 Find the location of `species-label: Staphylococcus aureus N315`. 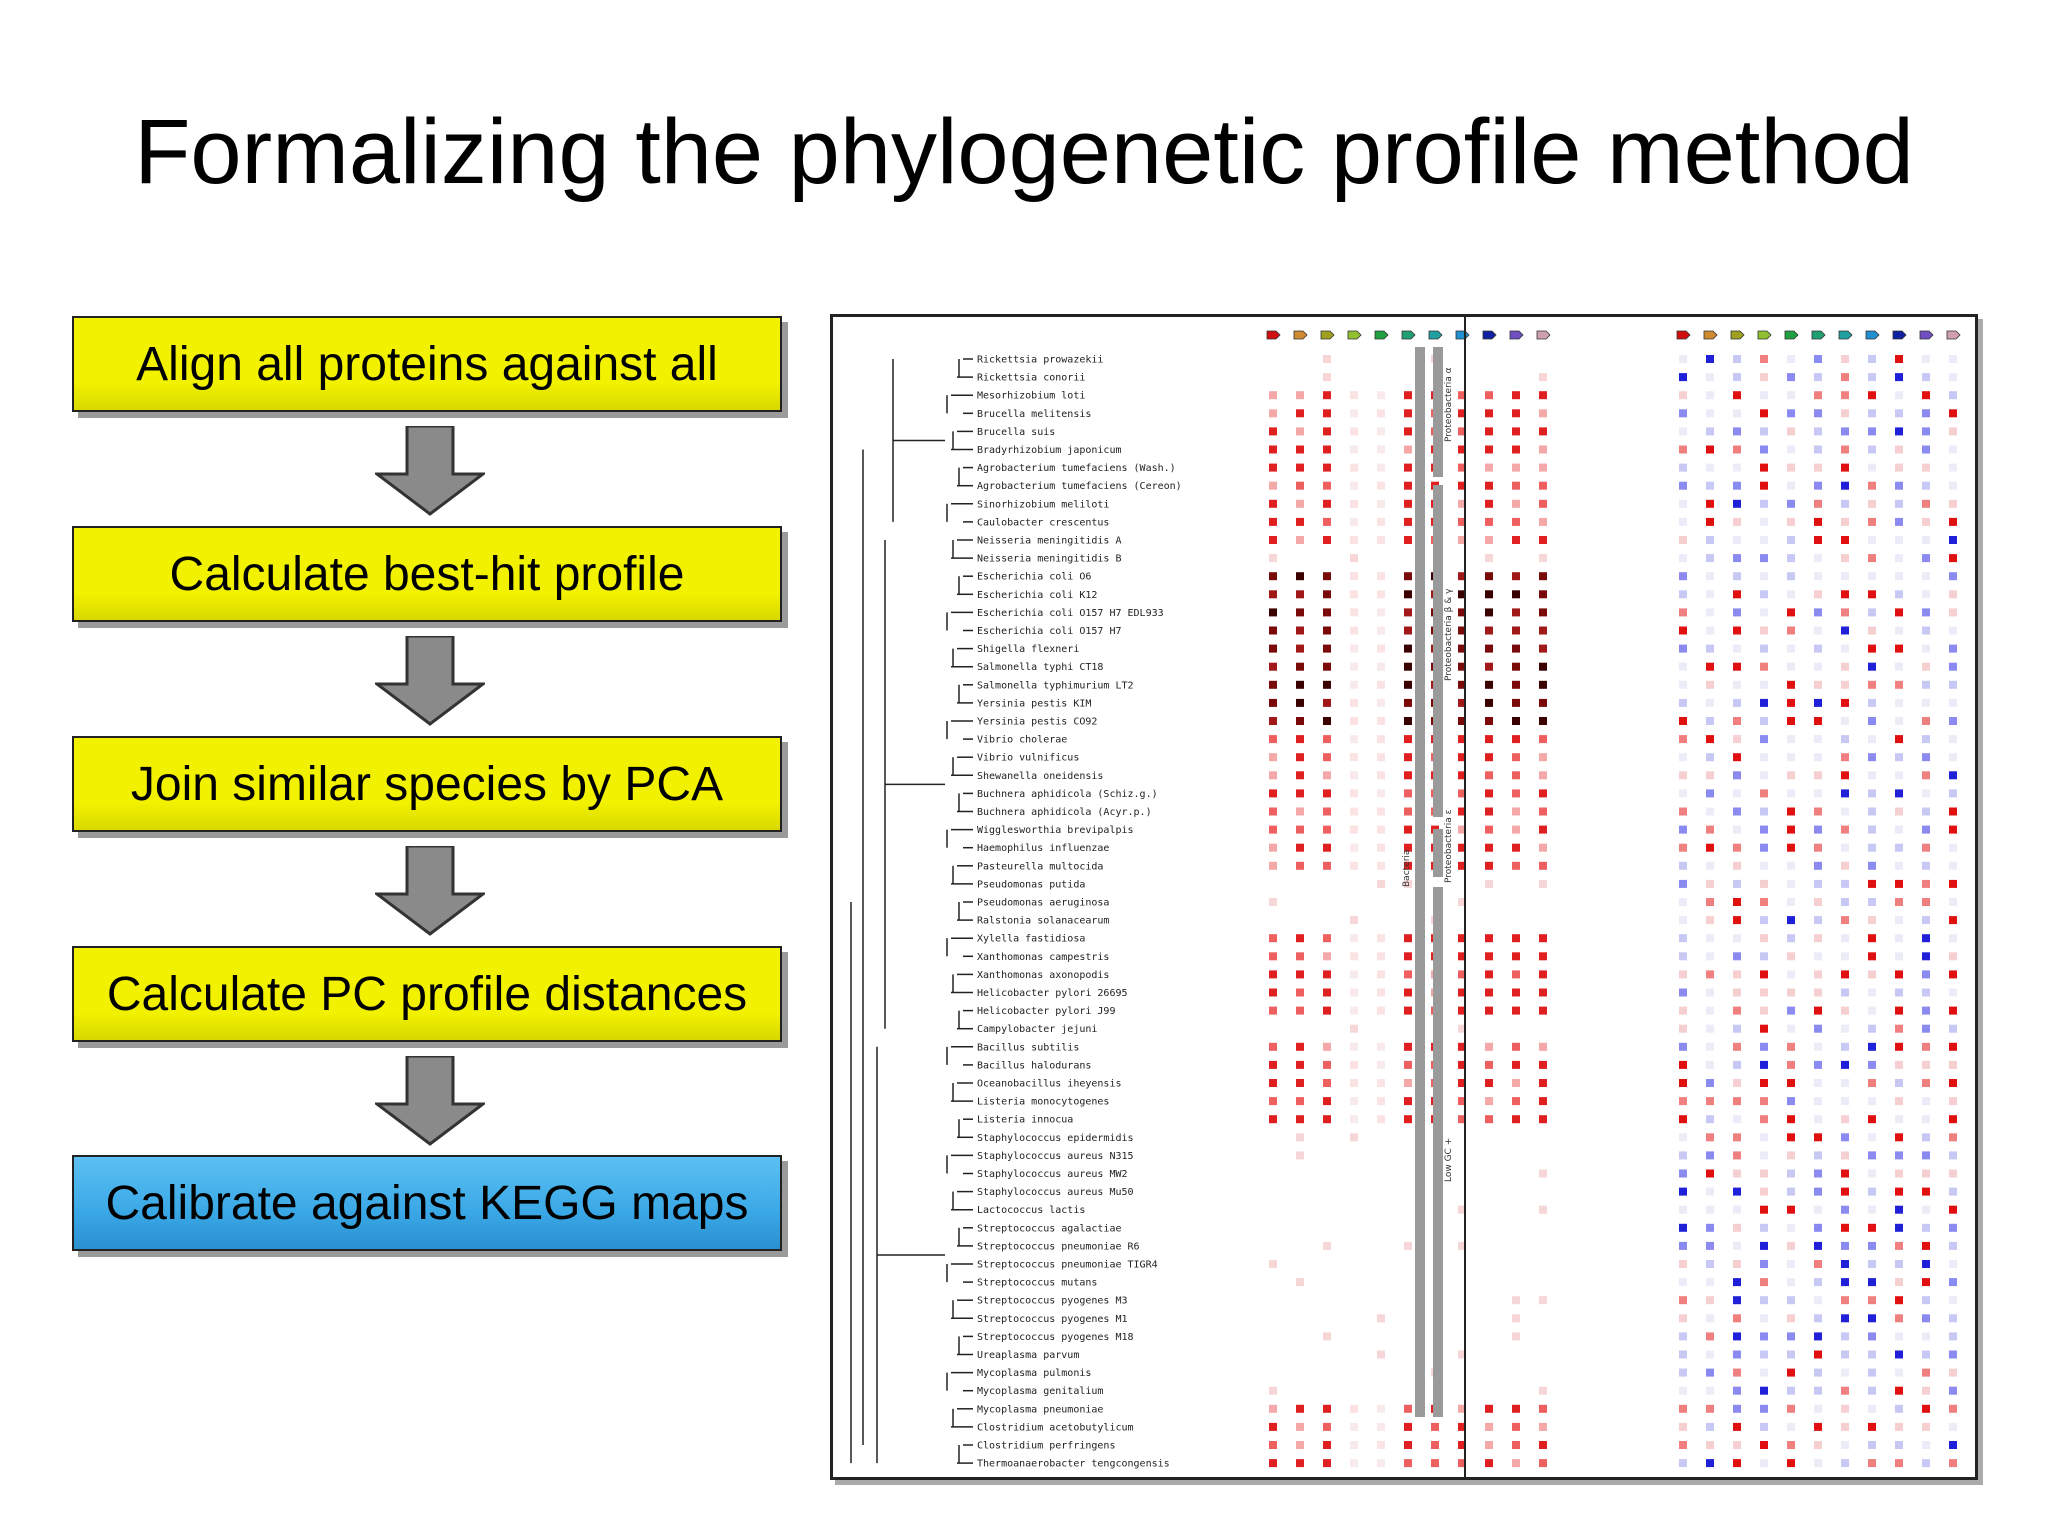

species-label: Staphylococcus aureus N315 is located at coordinates (1055, 1156).